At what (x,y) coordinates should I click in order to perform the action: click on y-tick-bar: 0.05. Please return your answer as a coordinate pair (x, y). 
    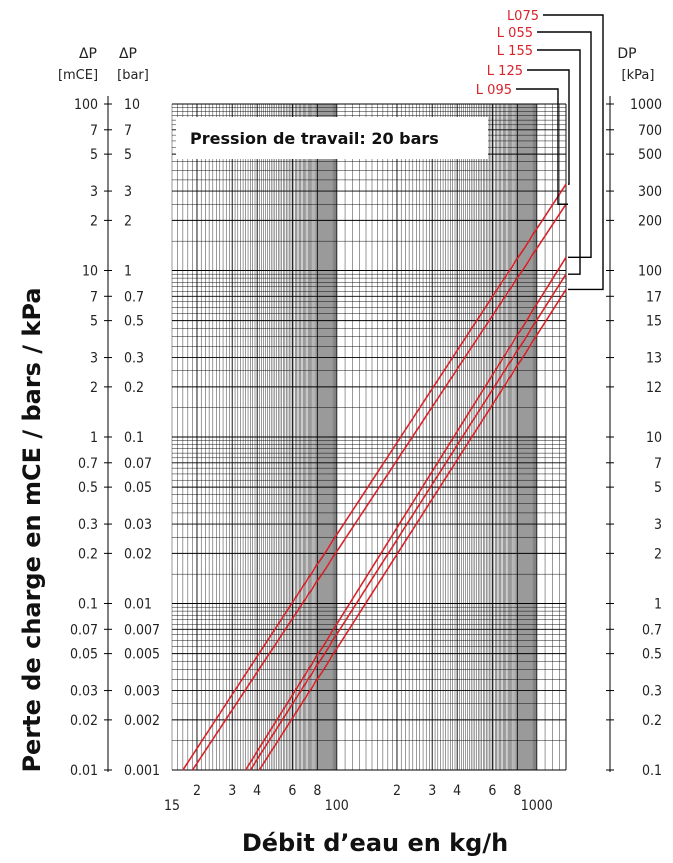
    Looking at the image, I should click on (138, 488).